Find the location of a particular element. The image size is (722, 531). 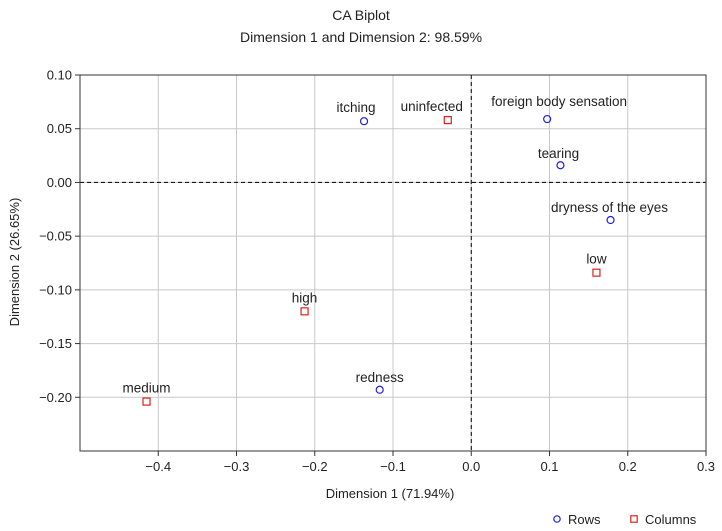

point-high is located at coordinates (304, 311).